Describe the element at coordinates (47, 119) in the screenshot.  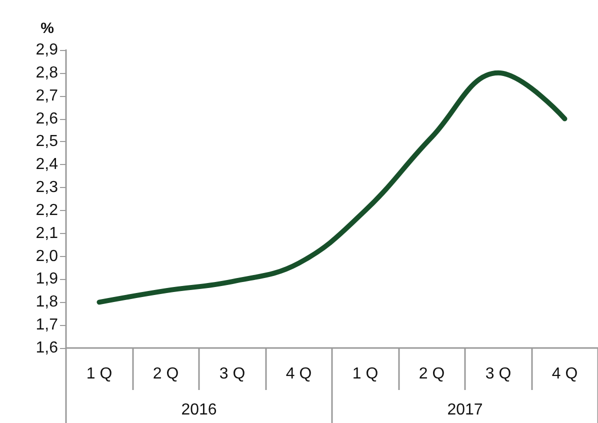
I see `y-tick-label: 2,6` at that location.